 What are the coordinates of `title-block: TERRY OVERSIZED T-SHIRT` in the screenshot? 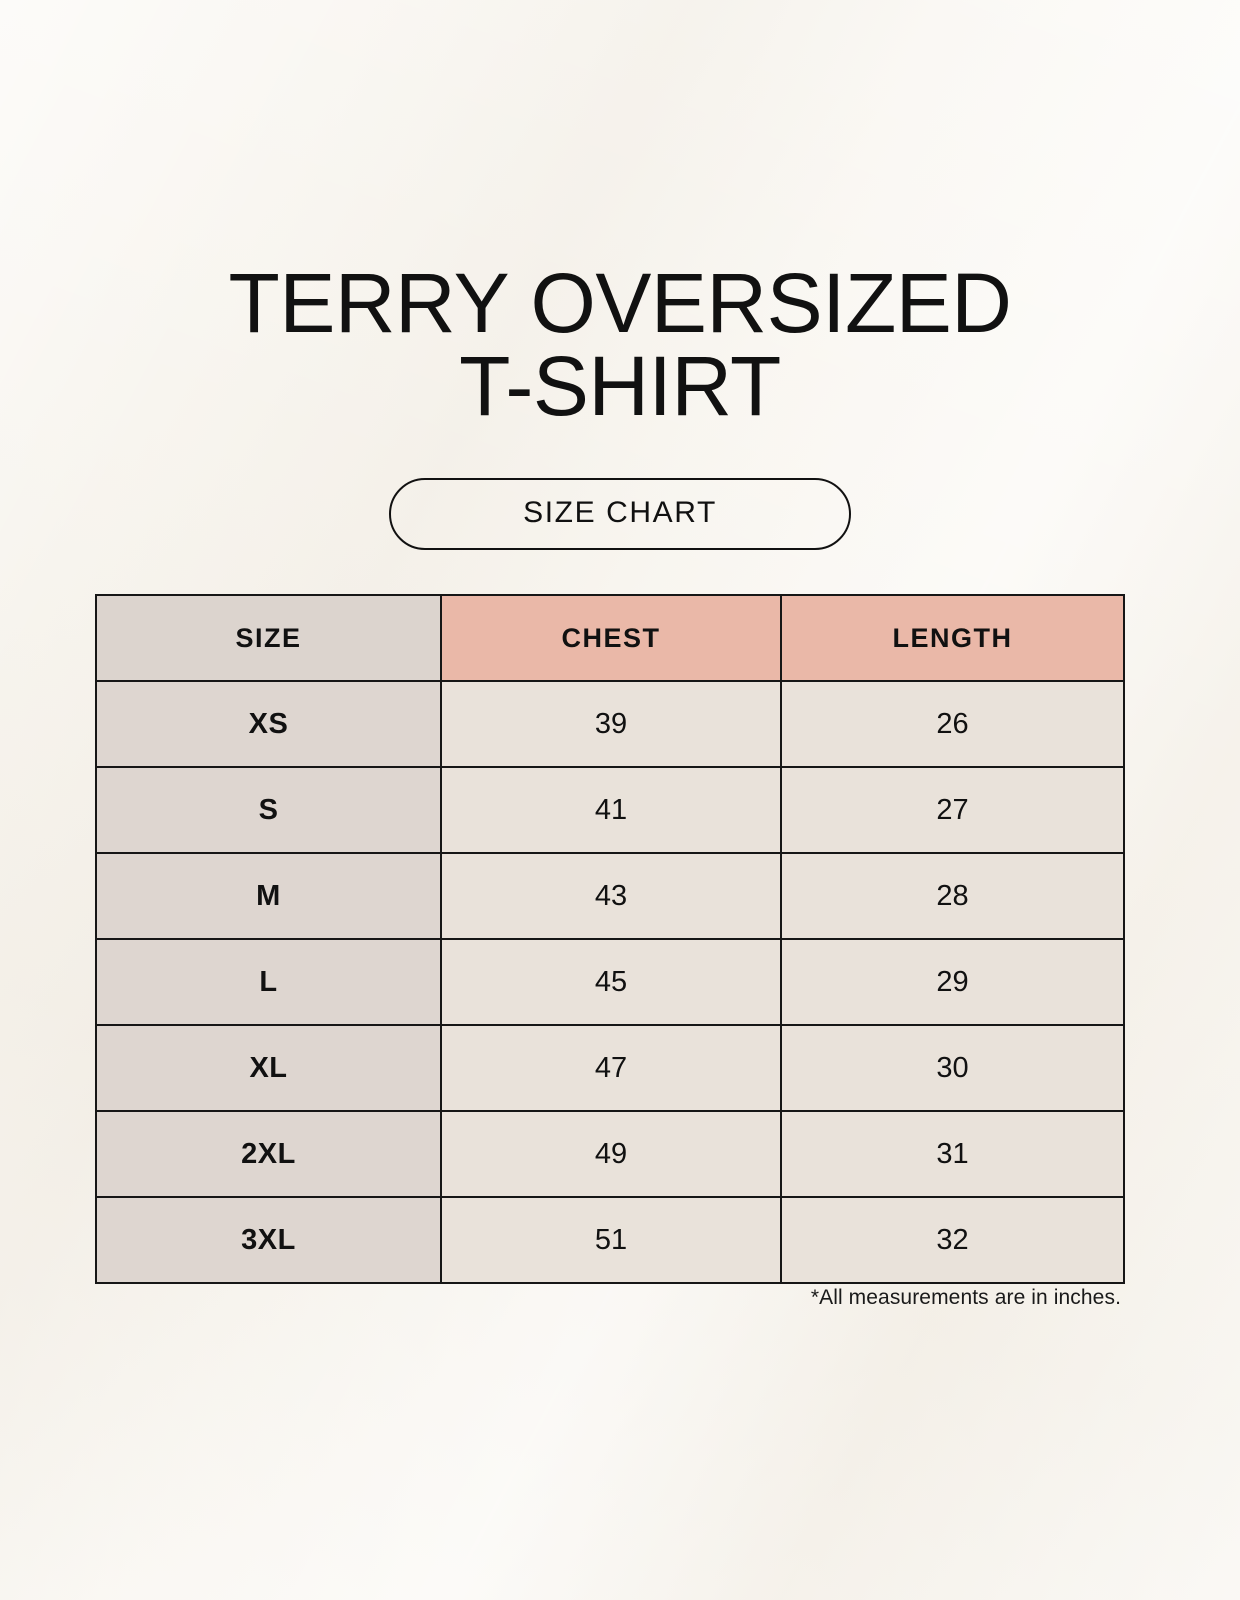 It's located at (620, 345).